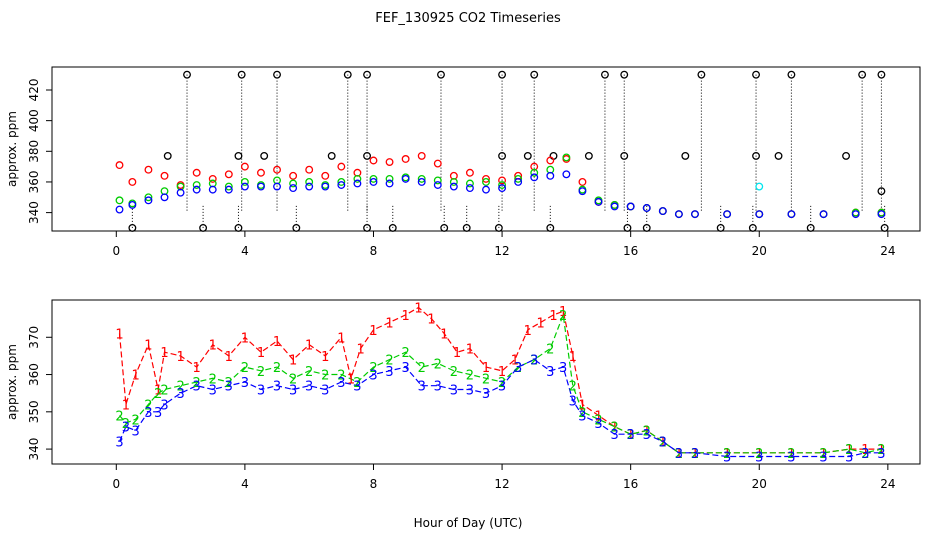 The image size is (936, 540). Describe the element at coordinates (501, 251) in the screenshot. I see `top-x-tick-label: 12` at that location.